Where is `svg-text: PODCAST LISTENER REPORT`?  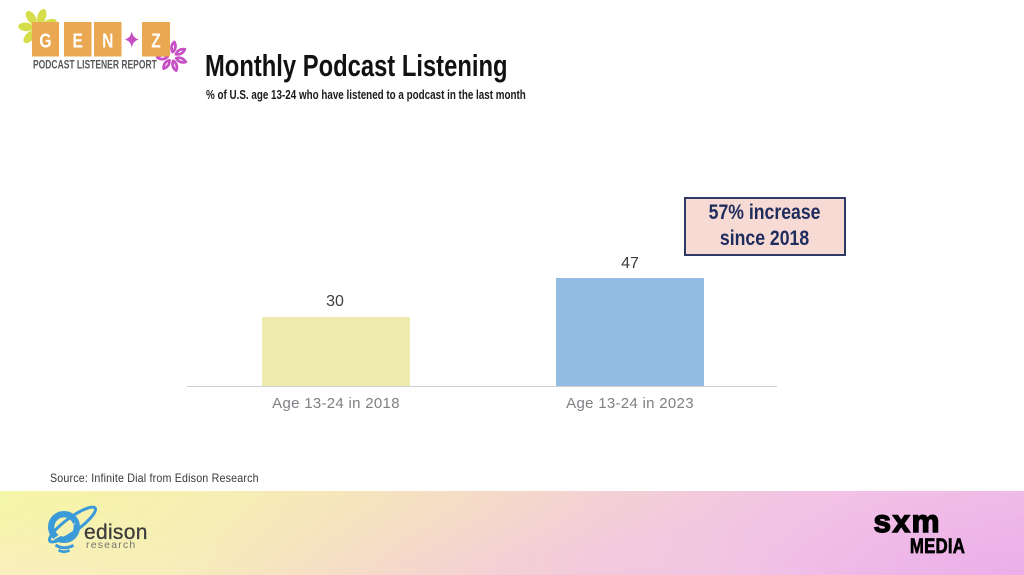 svg-text: PODCAST LISTENER REPORT is located at coordinates (95, 65).